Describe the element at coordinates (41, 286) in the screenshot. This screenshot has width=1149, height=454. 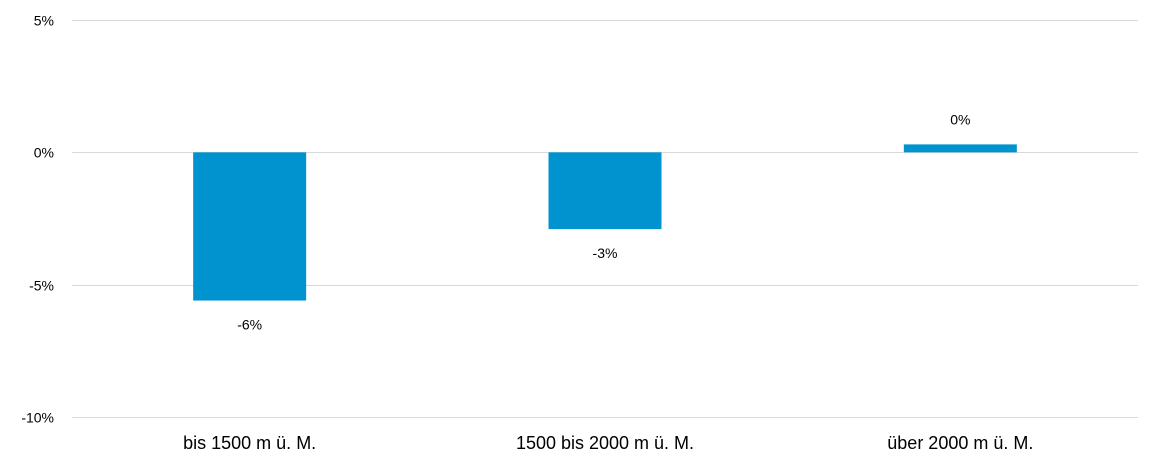
I see `y-tick-label: -5%` at that location.